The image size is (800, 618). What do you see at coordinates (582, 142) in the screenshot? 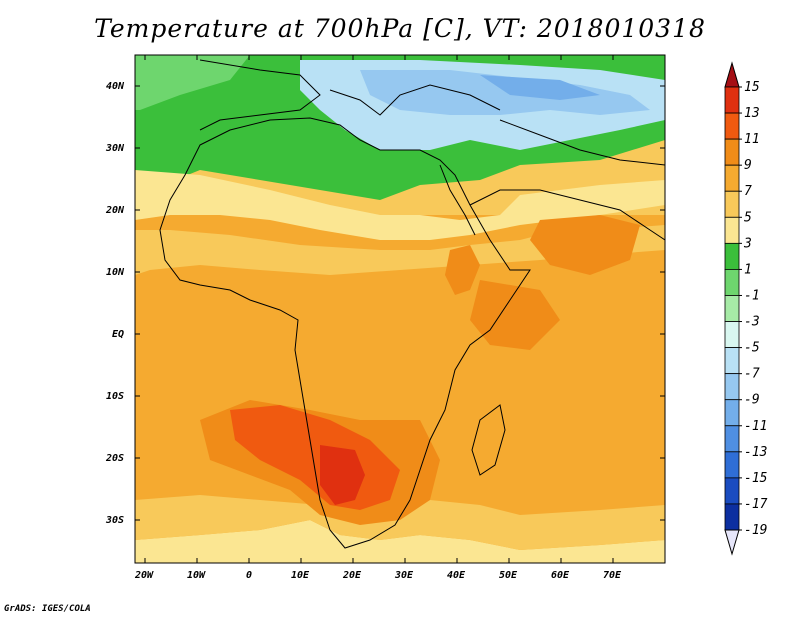
I see `asia-coastline` at bounding box center [582, 142].